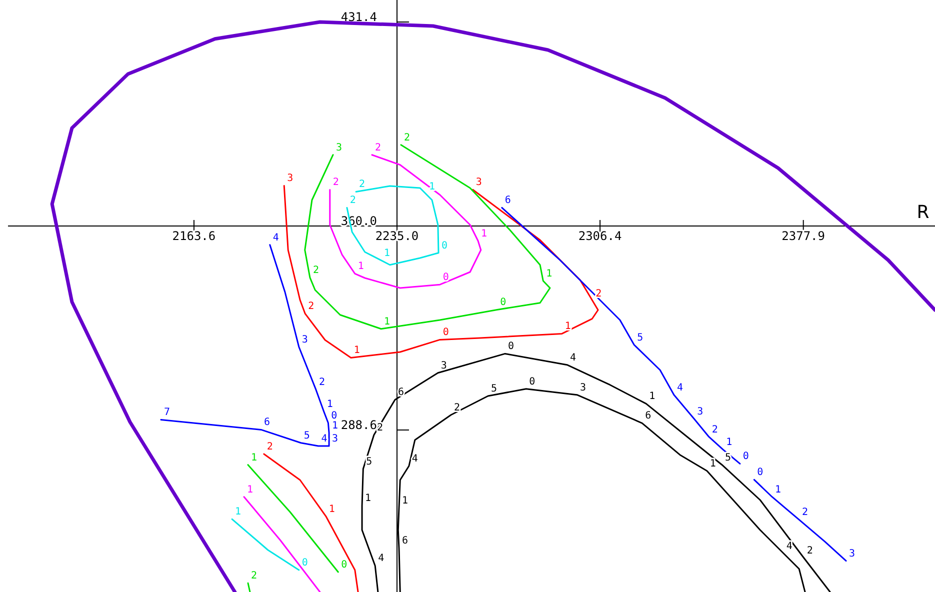 Image resolution: width=935 pixels, height=592 pixels. I want to click on y-tick-label: 288.6, so click(358, 425).